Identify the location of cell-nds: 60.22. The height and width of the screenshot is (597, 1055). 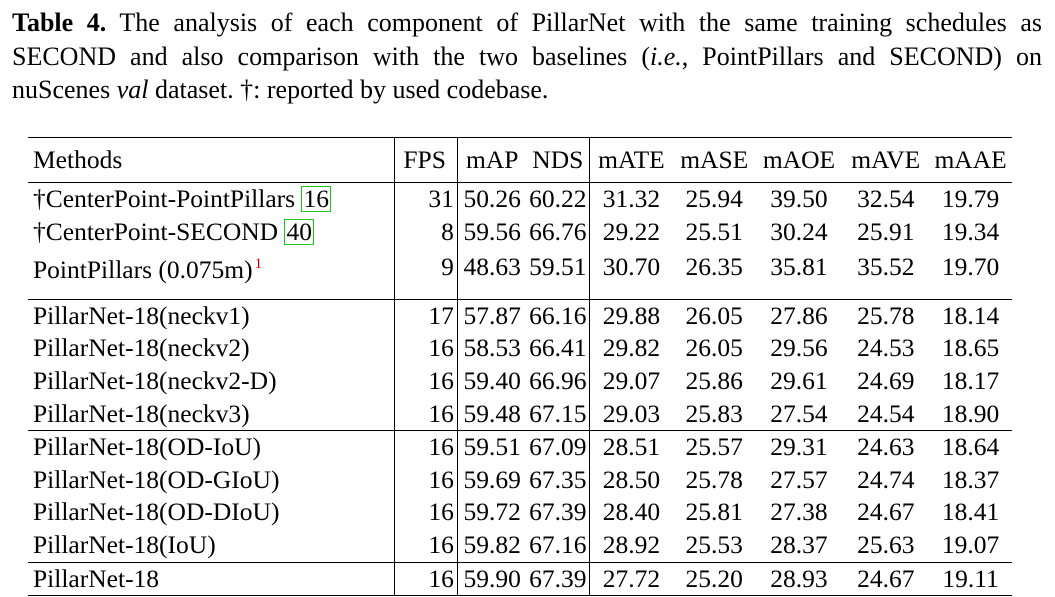
(558, 198).